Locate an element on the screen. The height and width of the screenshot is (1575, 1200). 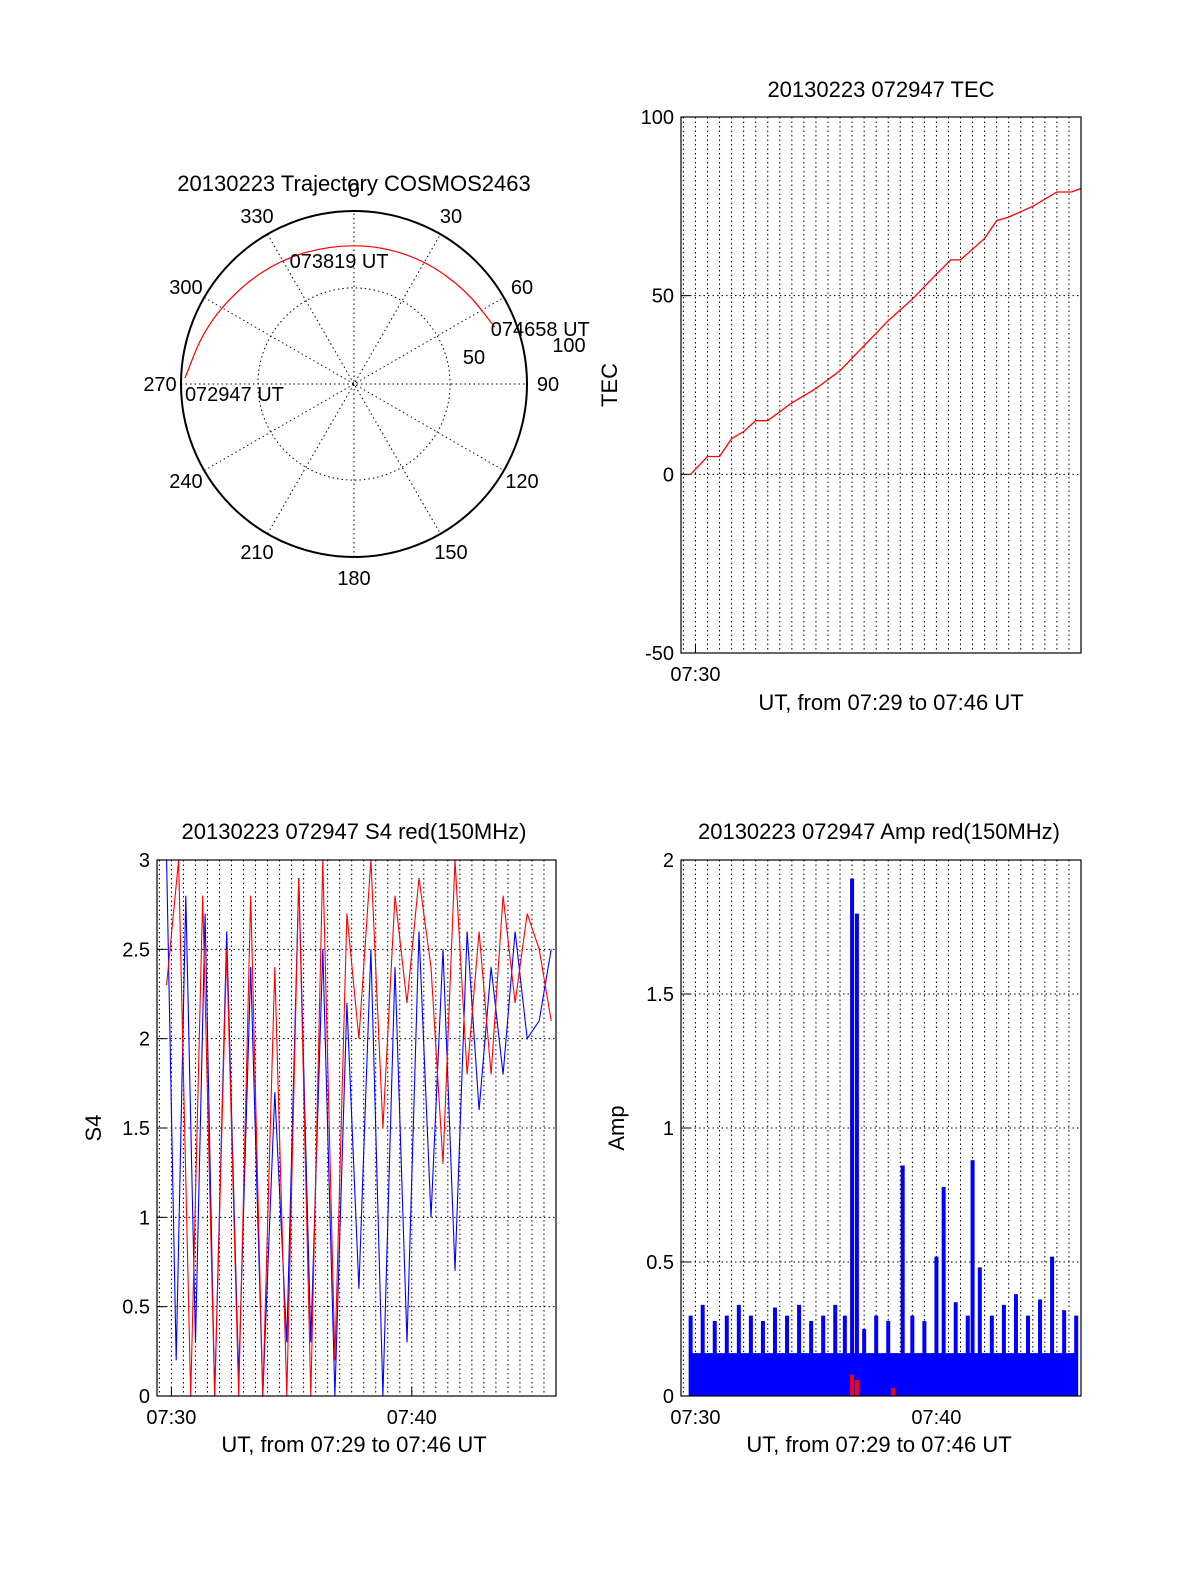
trajectory-path is located at coordinates (340, 312).